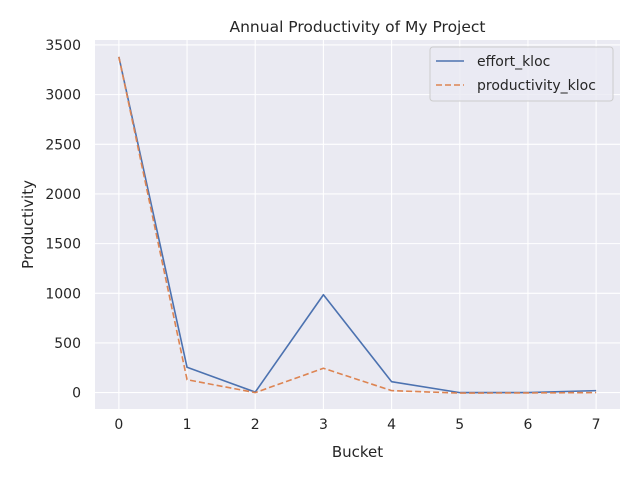 This screenshot has width=640, height=480. What do you see at coordinates (513, 62) in the screenshot?
I see `legend-label-effort-kloc: effort_kloc` at bounding box center [513, 62].